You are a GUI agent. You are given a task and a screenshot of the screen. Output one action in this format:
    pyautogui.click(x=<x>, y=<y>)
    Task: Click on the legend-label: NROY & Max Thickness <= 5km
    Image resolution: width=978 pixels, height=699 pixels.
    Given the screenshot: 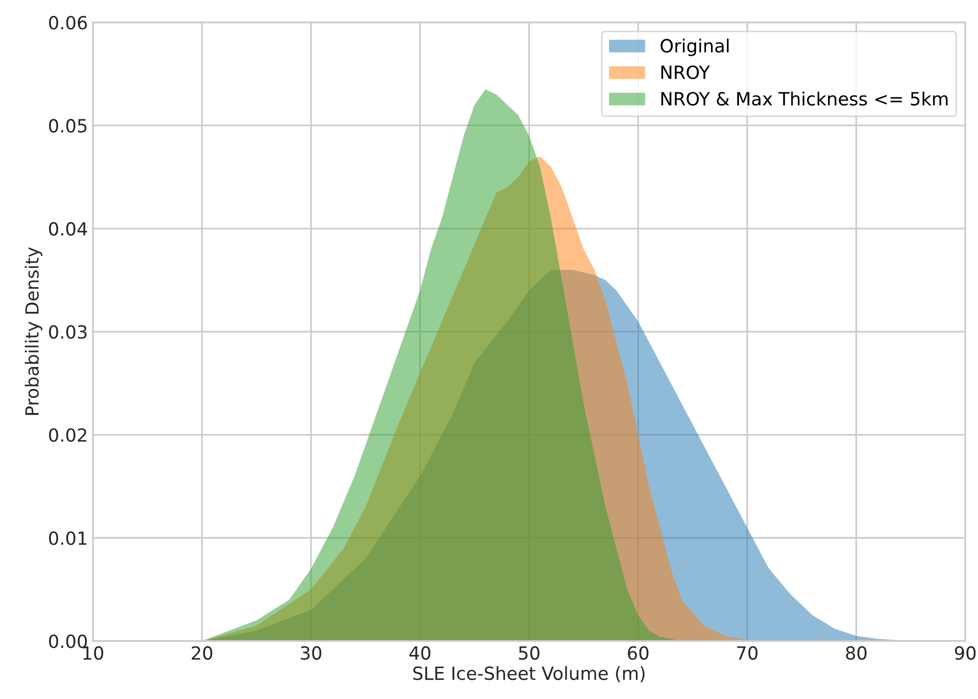 What is the action you would take?
    pyautogui.click(x=804, y=99)
    